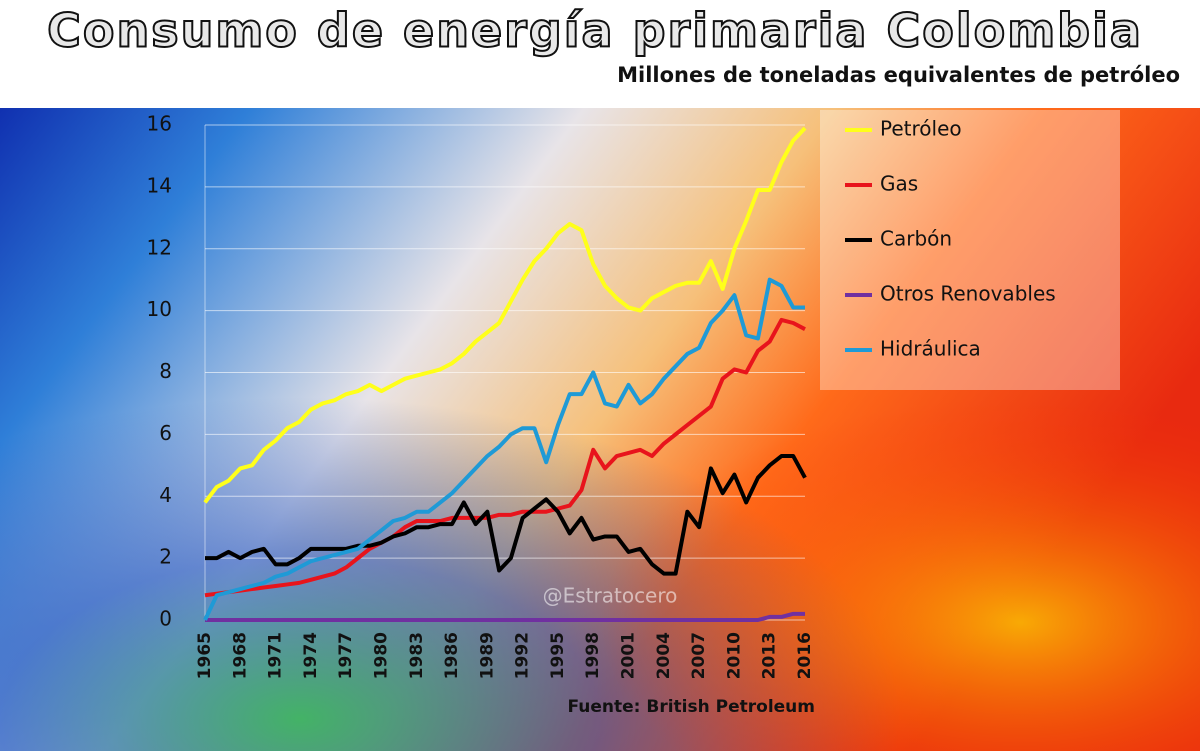  I want to click on y-tick-label: 14, so click(159, 185).